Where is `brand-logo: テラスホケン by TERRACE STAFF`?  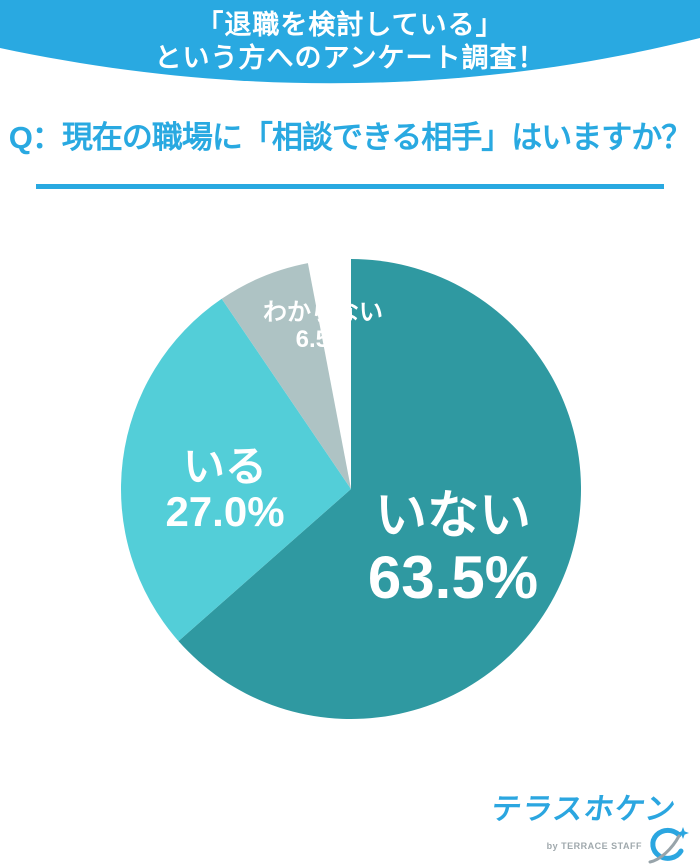
brand-logo: テラスホケン by TERRACE STAFF is located at coordinates (590, 825).